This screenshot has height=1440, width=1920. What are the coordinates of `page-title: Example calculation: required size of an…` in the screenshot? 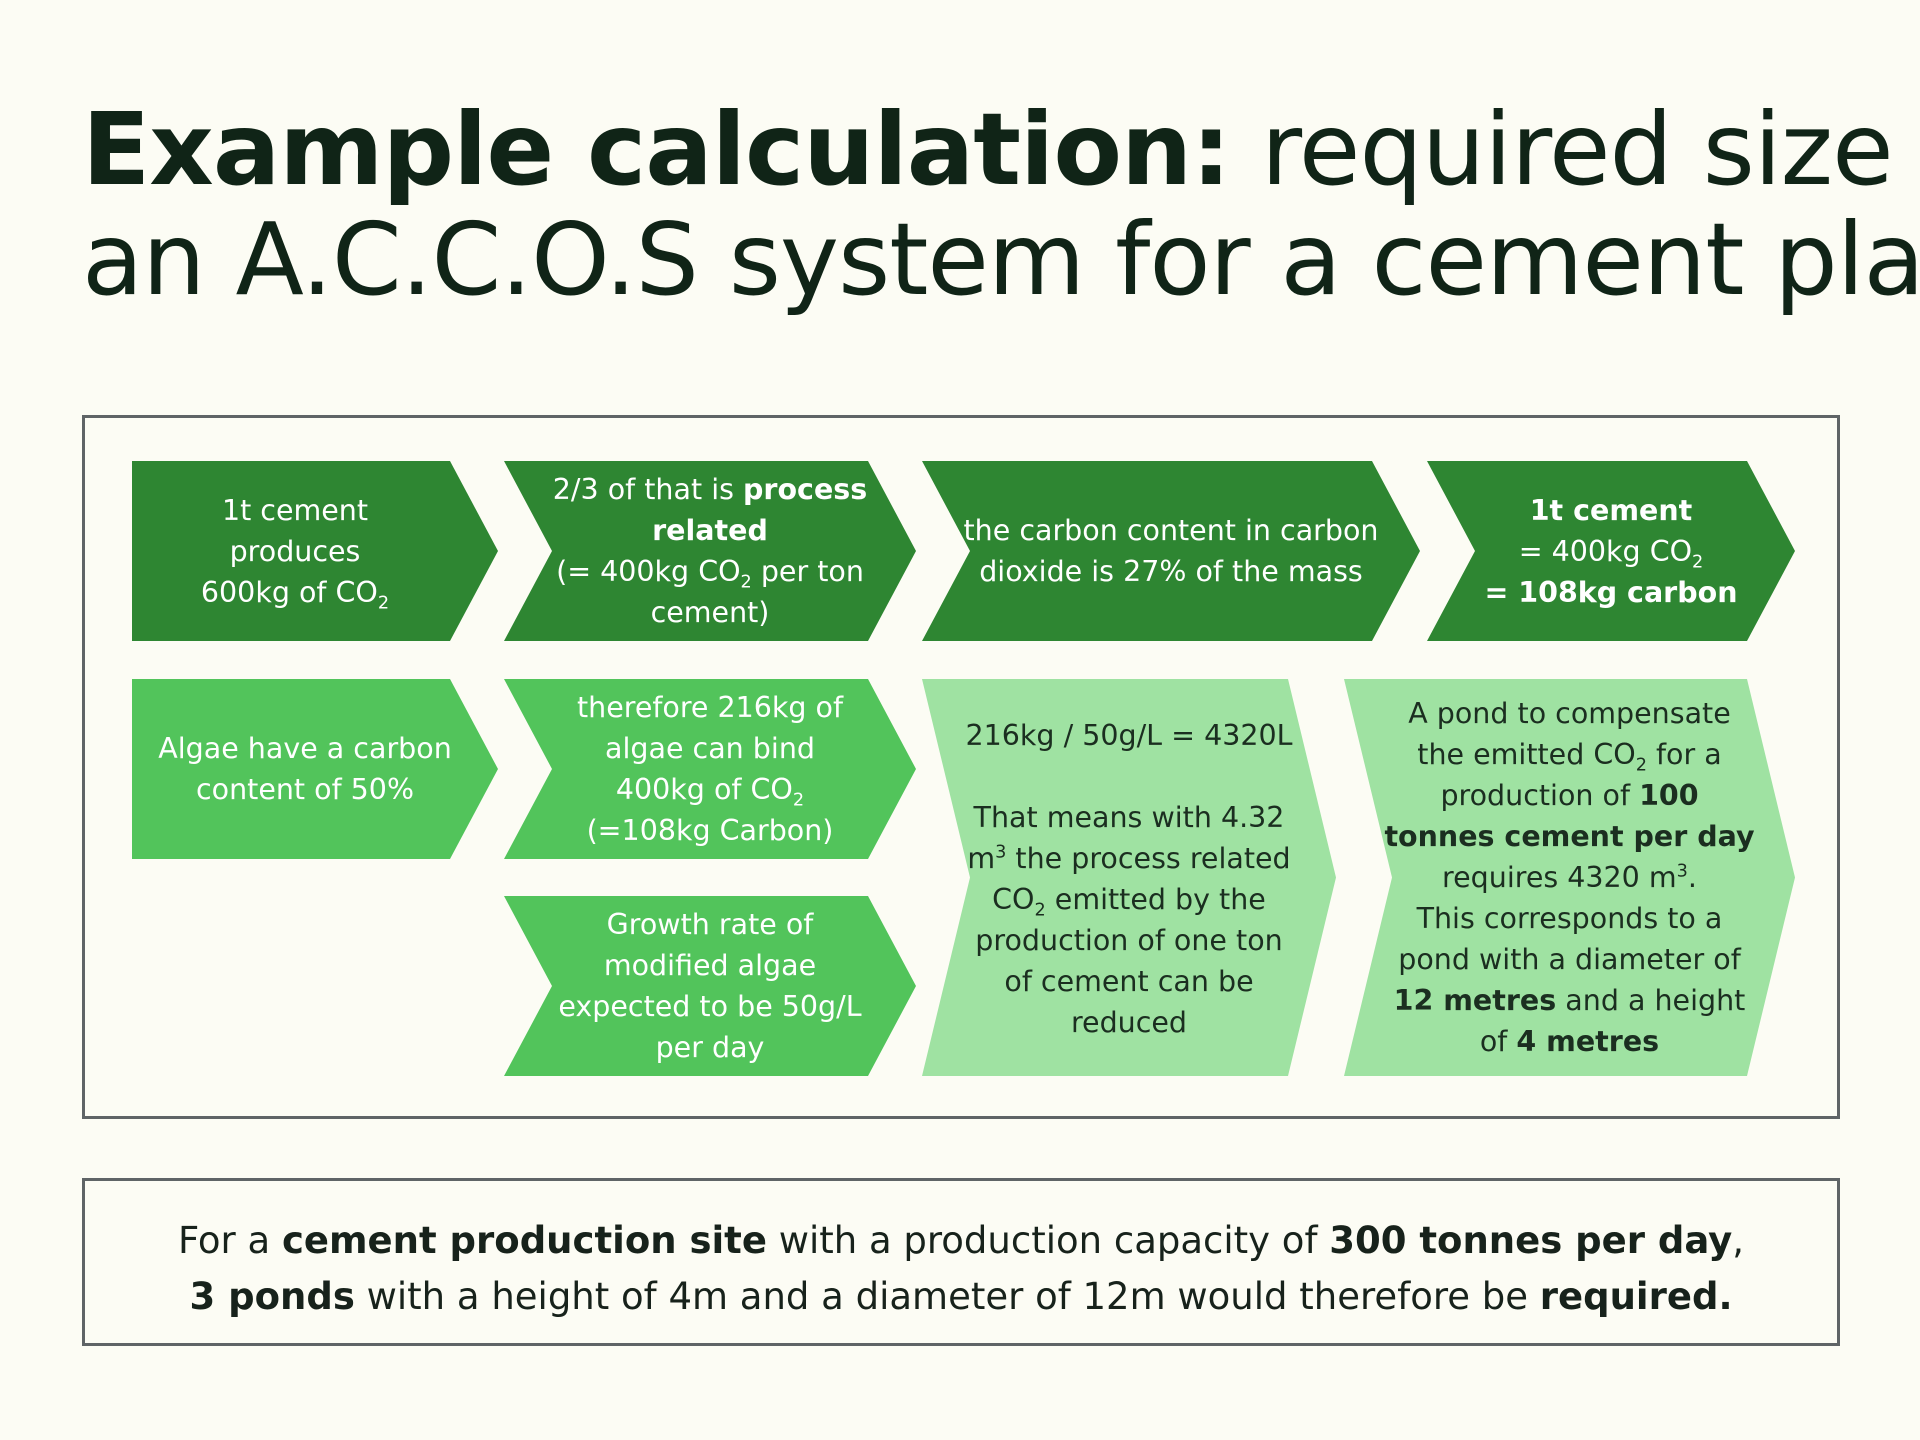 It's located at (1001, 205).